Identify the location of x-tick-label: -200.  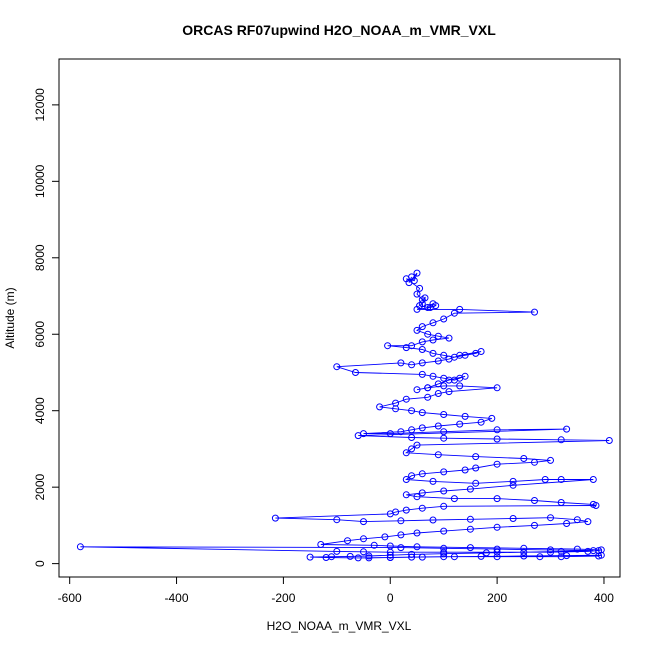
(283, 598).